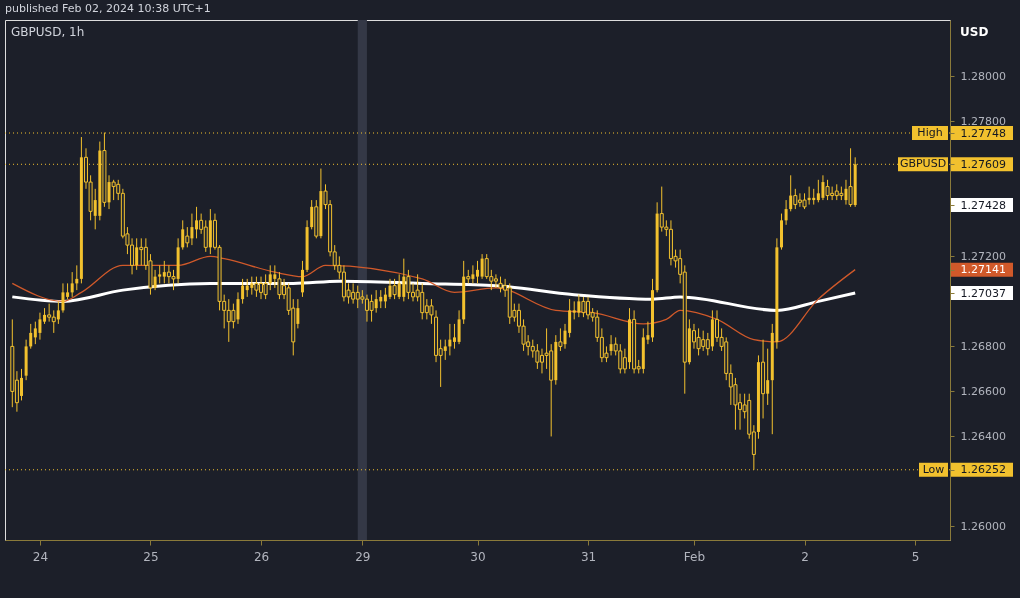  I want to click on x-tick-label: 29, so click(363, 556).